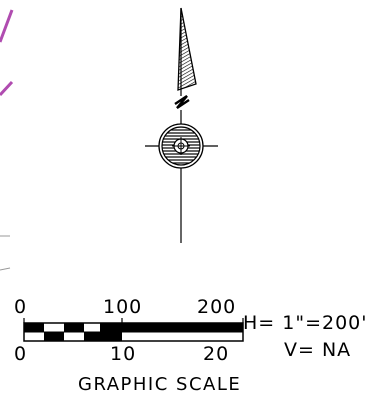 This screenshot has width=377, height=407. Describe the element at coordinates (318, 350) in the screenshot. I see `vertical-scale-note: V= NA` at that location.